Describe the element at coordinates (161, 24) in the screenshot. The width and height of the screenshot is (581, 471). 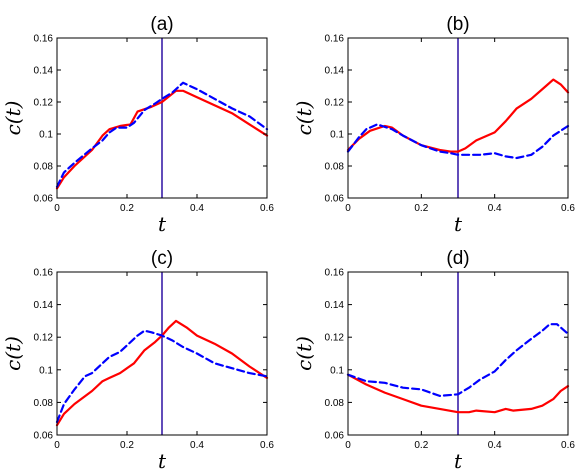
I see `panel-title-a: (a)` at that location.